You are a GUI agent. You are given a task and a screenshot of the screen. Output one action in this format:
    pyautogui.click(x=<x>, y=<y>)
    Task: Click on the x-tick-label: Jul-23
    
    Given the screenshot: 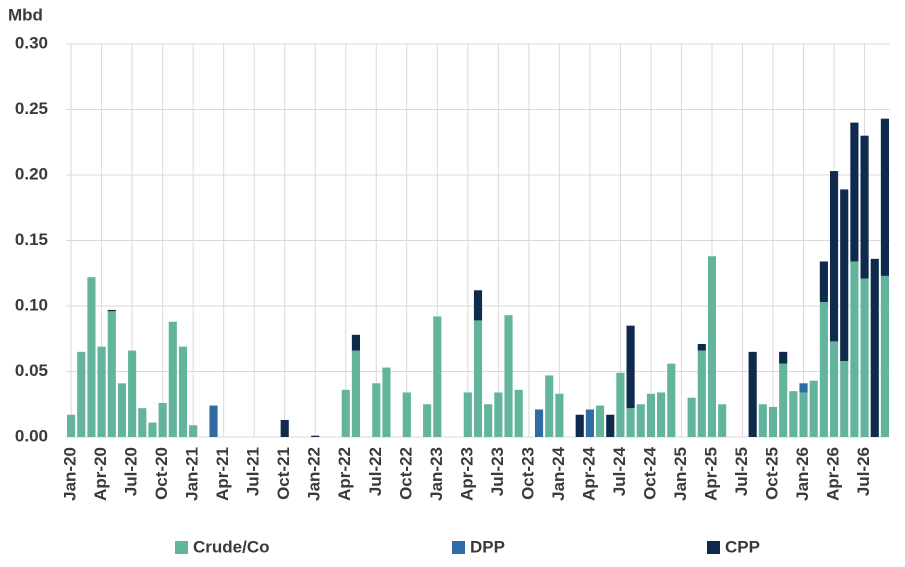 What is the action you would take?
    pyautogui.click(x=497, y=471)
    